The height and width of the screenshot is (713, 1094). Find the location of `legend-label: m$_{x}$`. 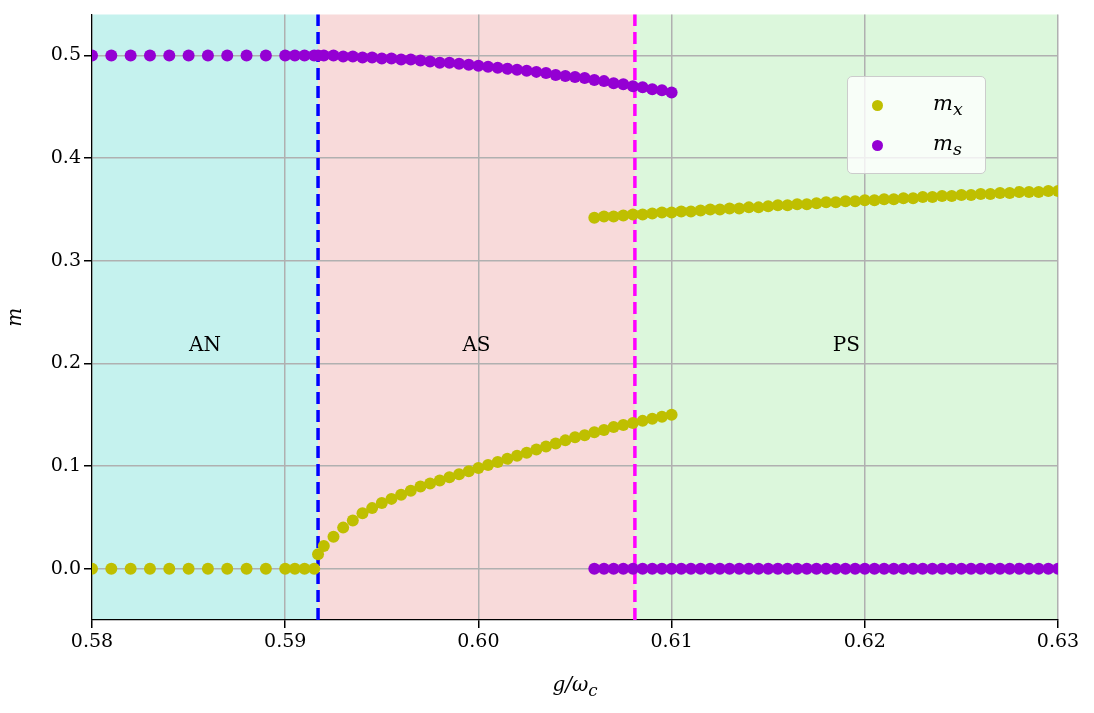

legend-label: m$_{x}$ is located at coordinates (948, 105).